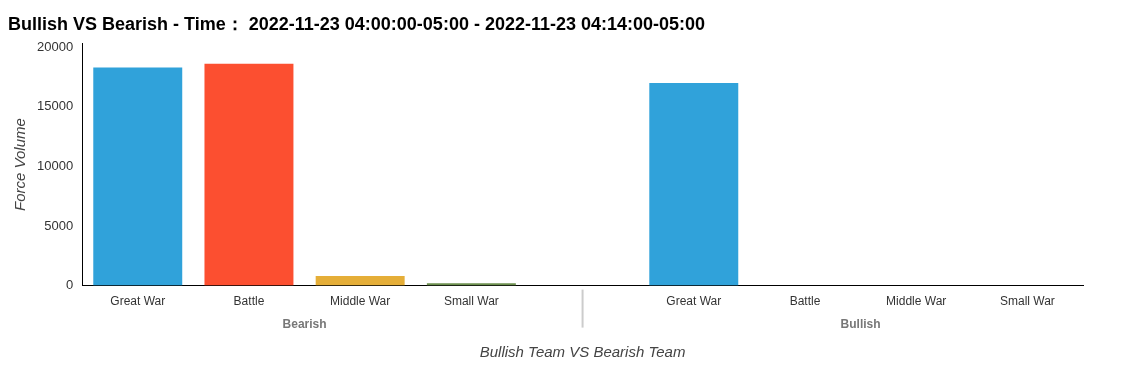  Describe the element at coordinates (357, 23) in the screenshot. I see `chart-title: Bullish VS Bearish - Time： 2022-11-23 04:00:00-05:00 - 2022-11-23 04:14:00-05:00` at that location.